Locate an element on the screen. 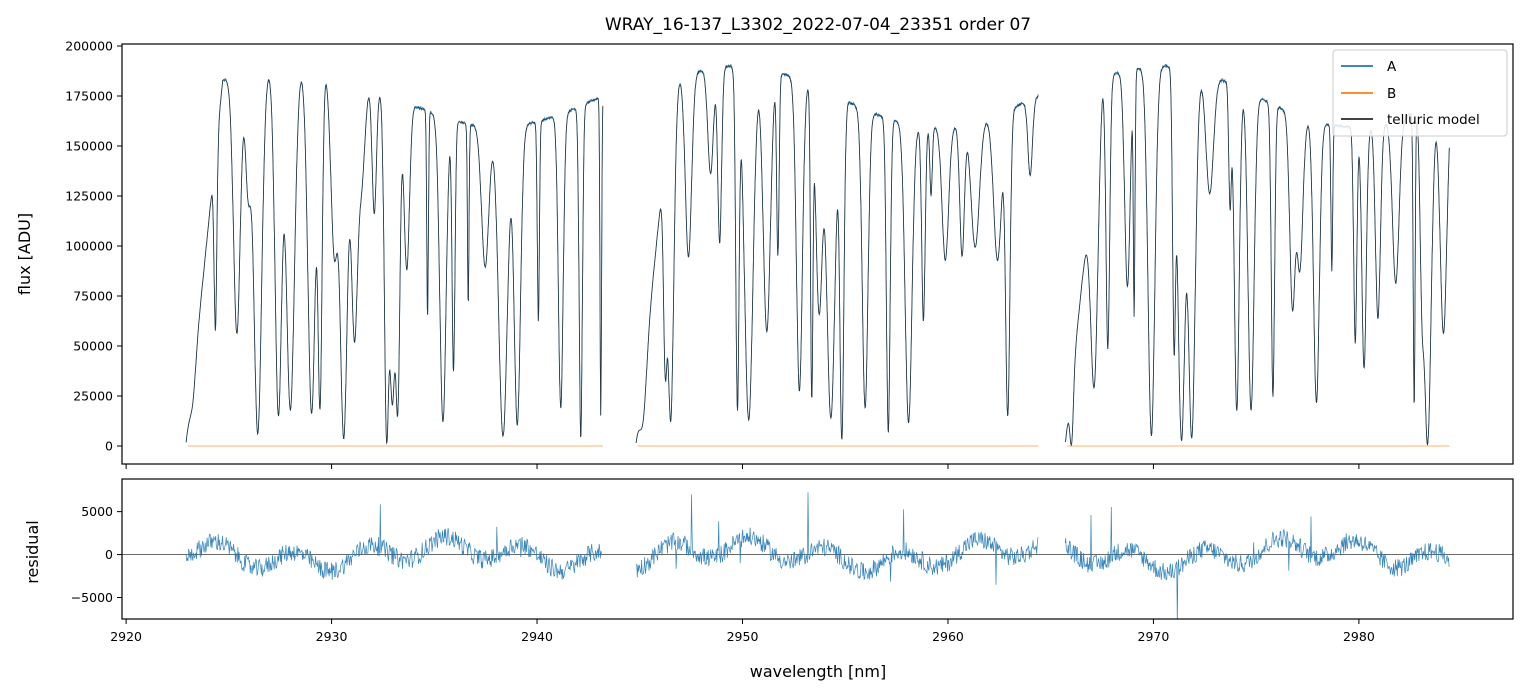  legend-label-a: A is located at coordinates (1392, 67).